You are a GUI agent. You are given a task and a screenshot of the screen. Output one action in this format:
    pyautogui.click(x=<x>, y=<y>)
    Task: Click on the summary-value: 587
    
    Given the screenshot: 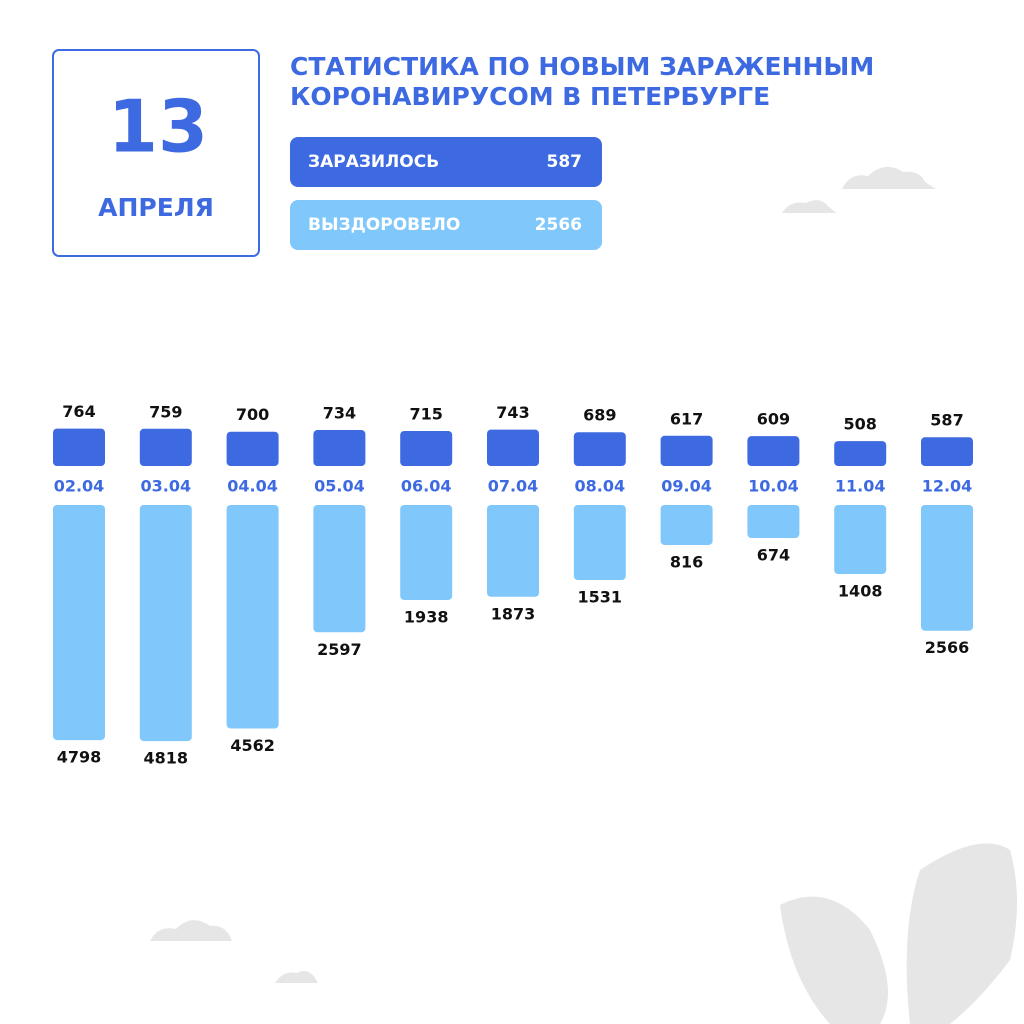 What is the action you would take?
    pyautogui.click(x=565, y=162)
    